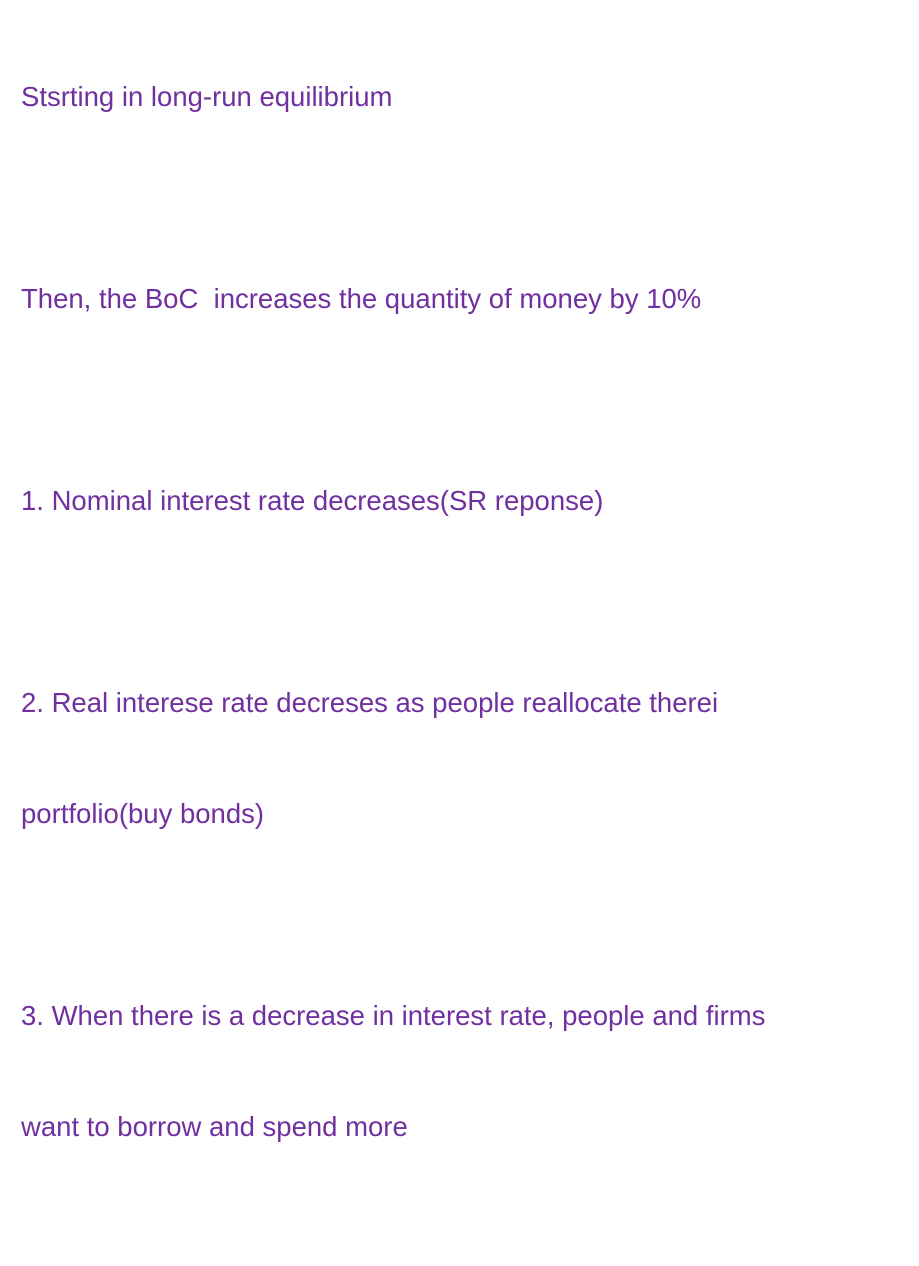 This screenshot has width=919, height=1266. Describe the element at coordinates (214, 1126) in the screenshot. I see `text-line: want to borrow and spend more` at that location.